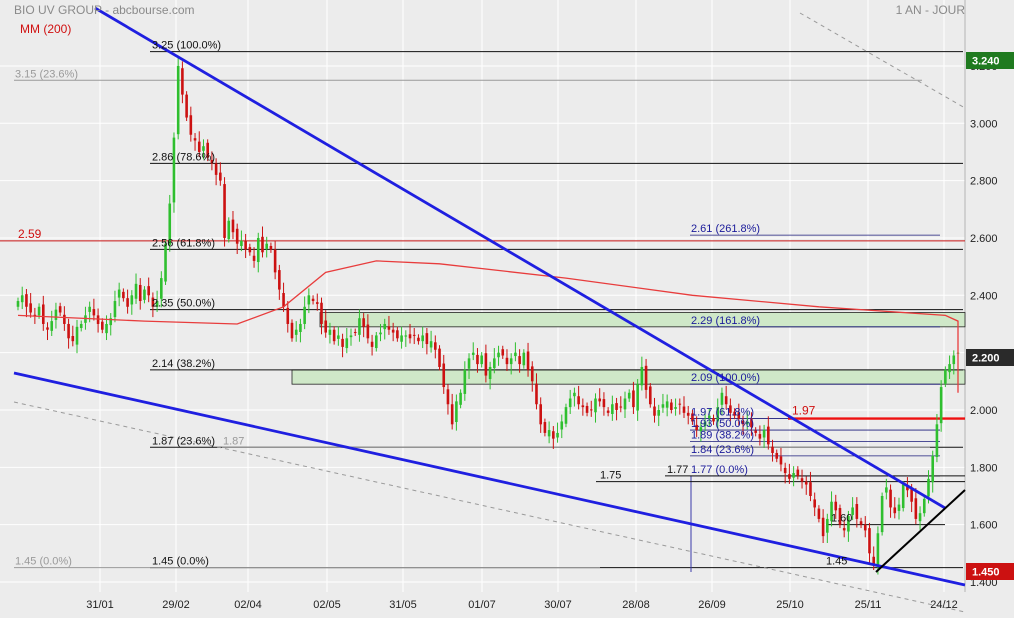 The width and height of the screenshot is (1014, 618). Describe the element at coordinates (725, 229) in the screenshot. I see `fib-ext-label: 2.61 (261.8%)` at that location.